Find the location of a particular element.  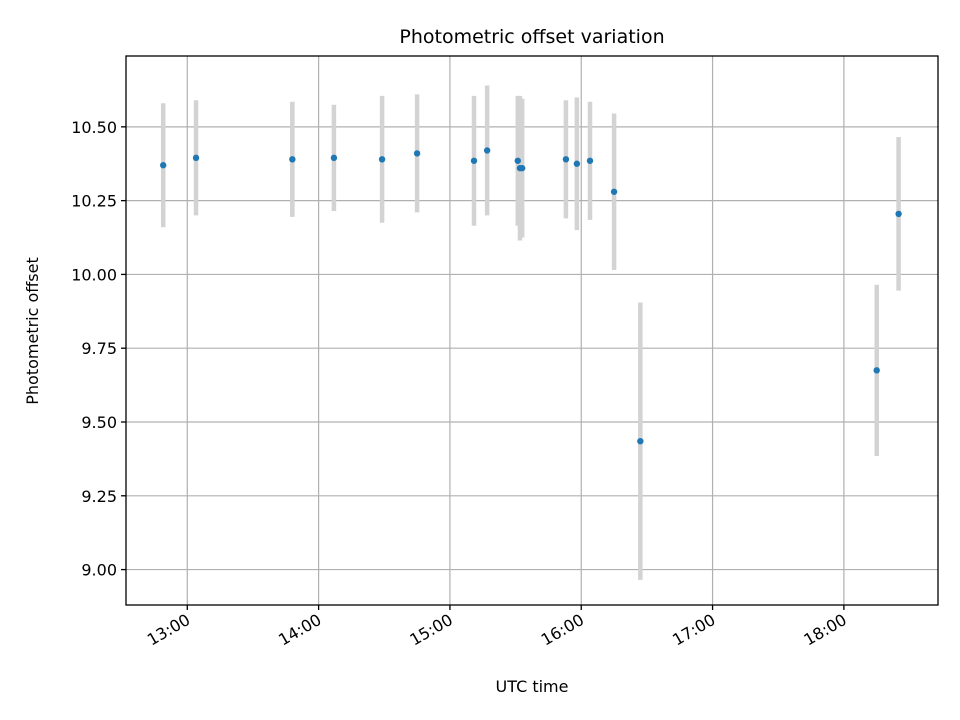

y-tick-label: 10.00 is located at coordinates (94, 274).